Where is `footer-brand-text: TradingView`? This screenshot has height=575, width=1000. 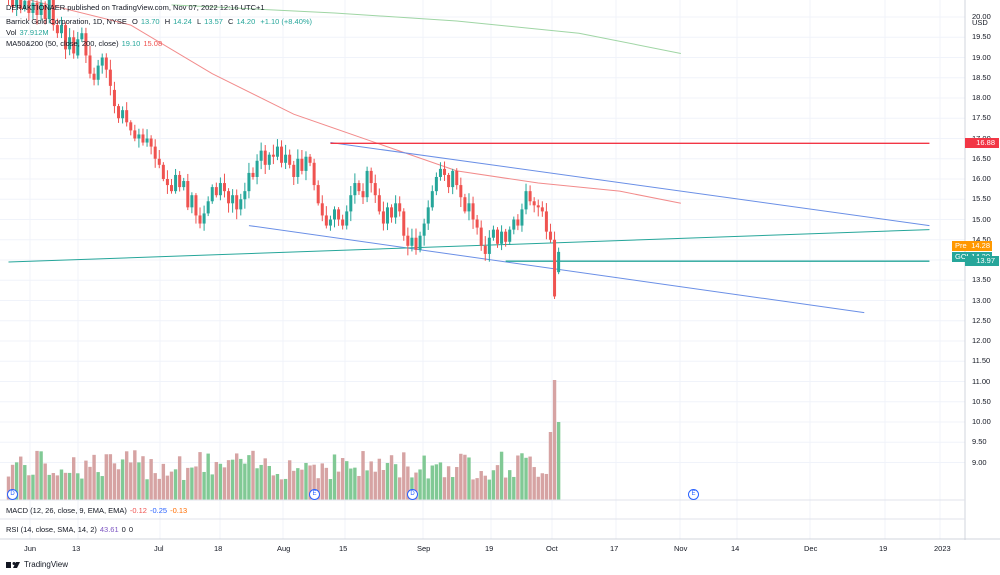
footer-brand-text: TradingView is located at coordinates (46, 564).